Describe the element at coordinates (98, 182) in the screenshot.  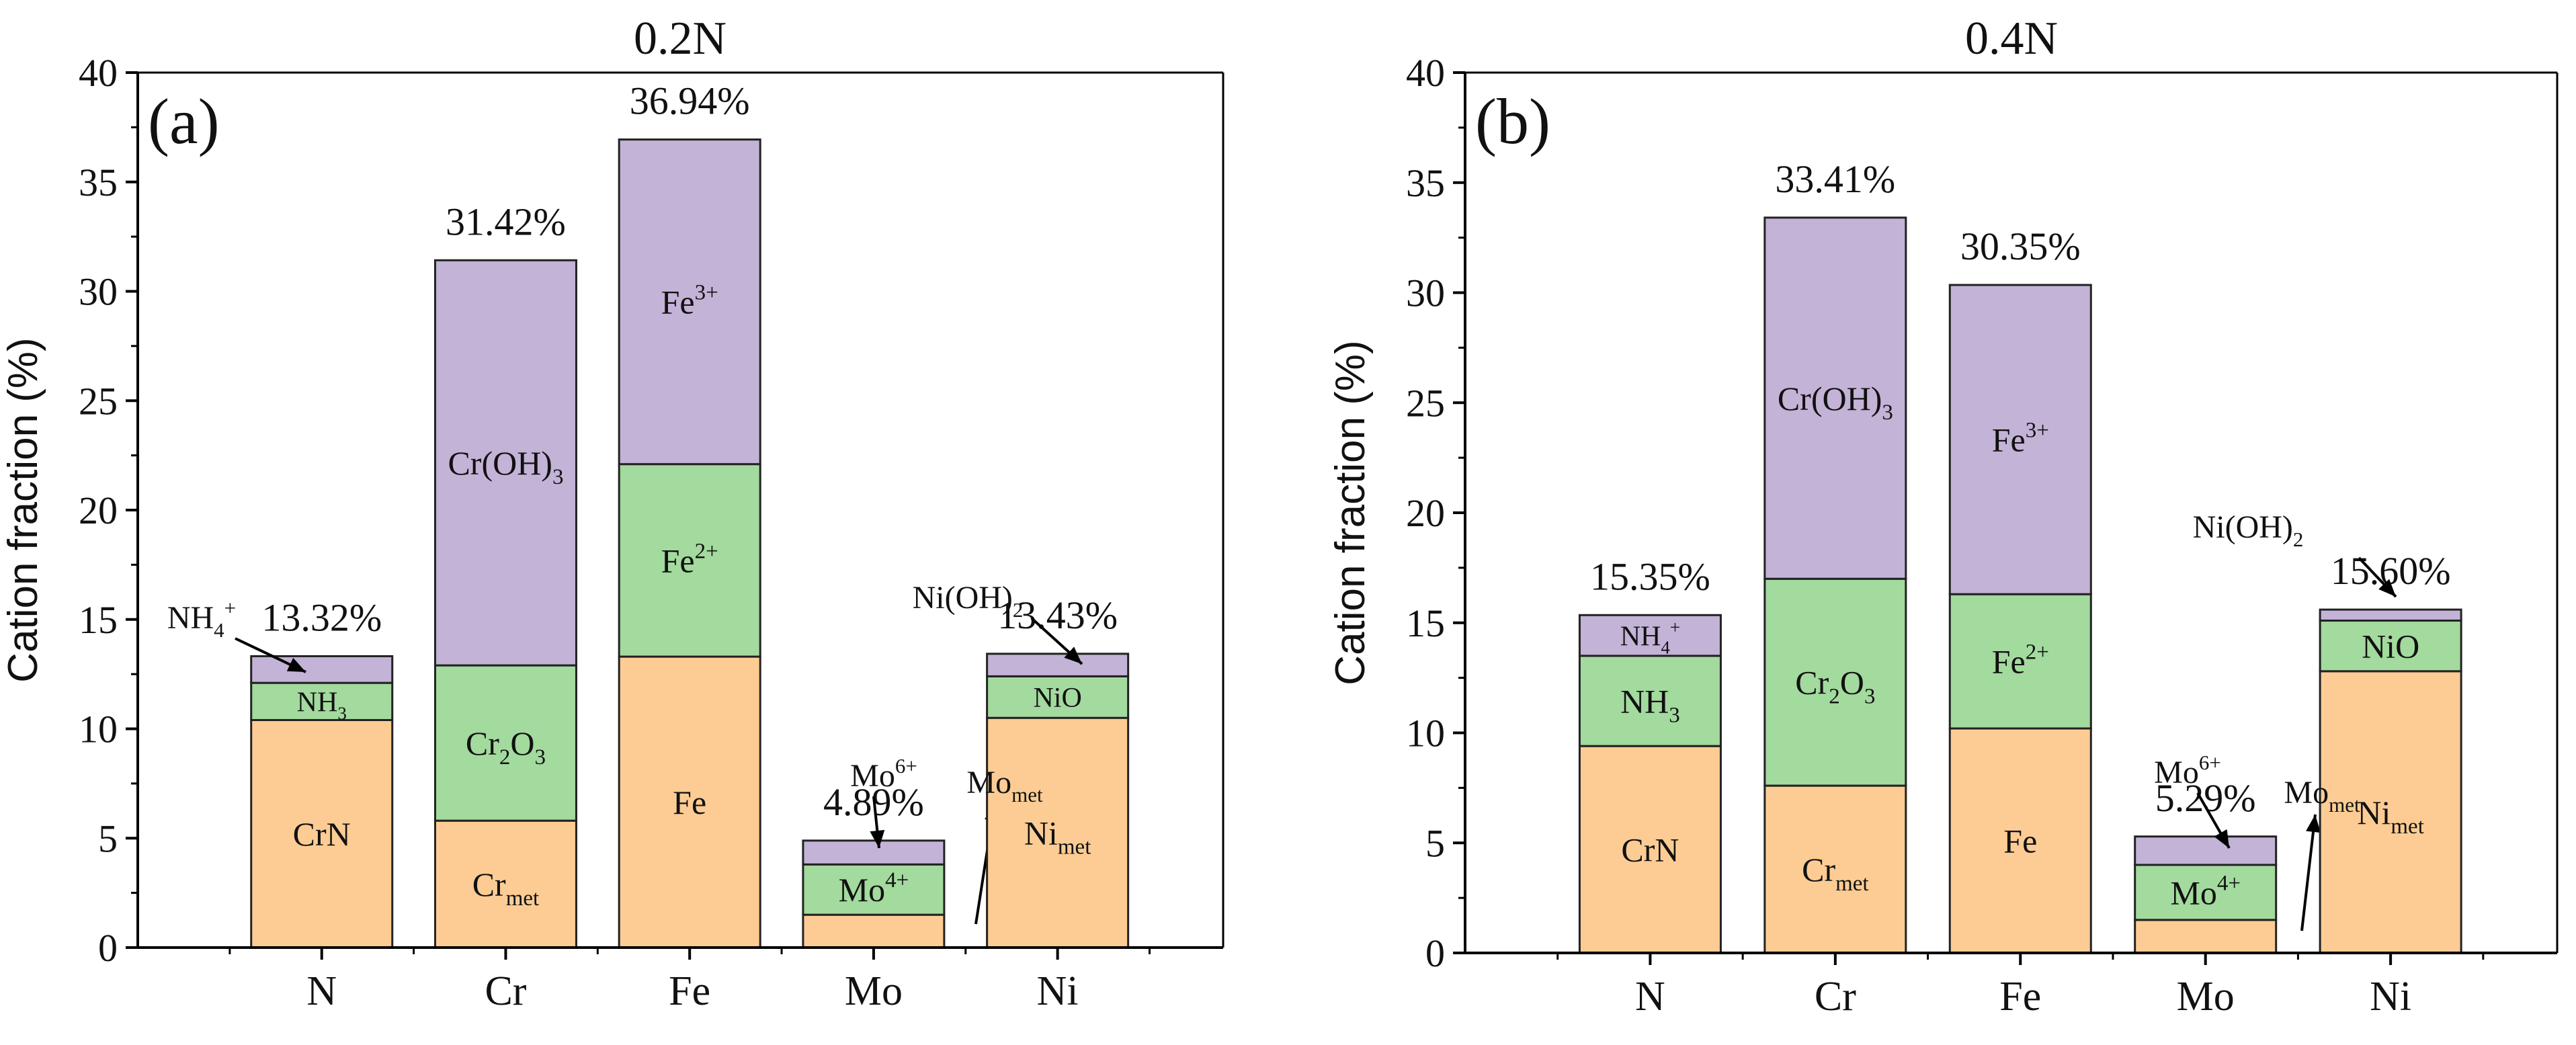
I see `y-tick-label-7: 35` at that location.